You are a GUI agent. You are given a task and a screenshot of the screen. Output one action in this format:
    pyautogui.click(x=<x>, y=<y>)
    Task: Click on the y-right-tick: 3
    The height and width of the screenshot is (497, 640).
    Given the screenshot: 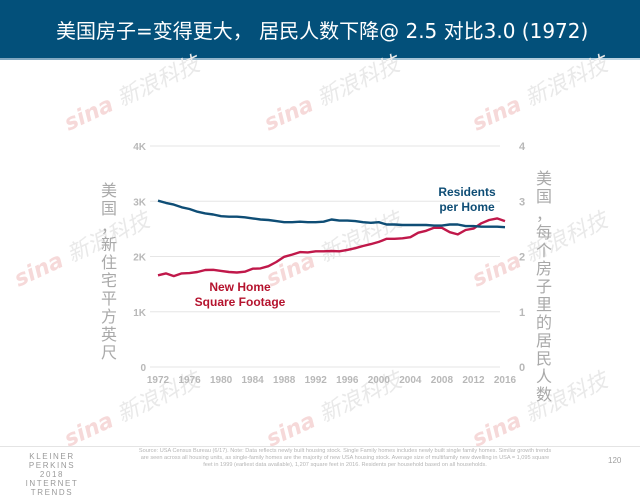 What is the action you would take?
    pyautogui.click(x=522, y=202)
    